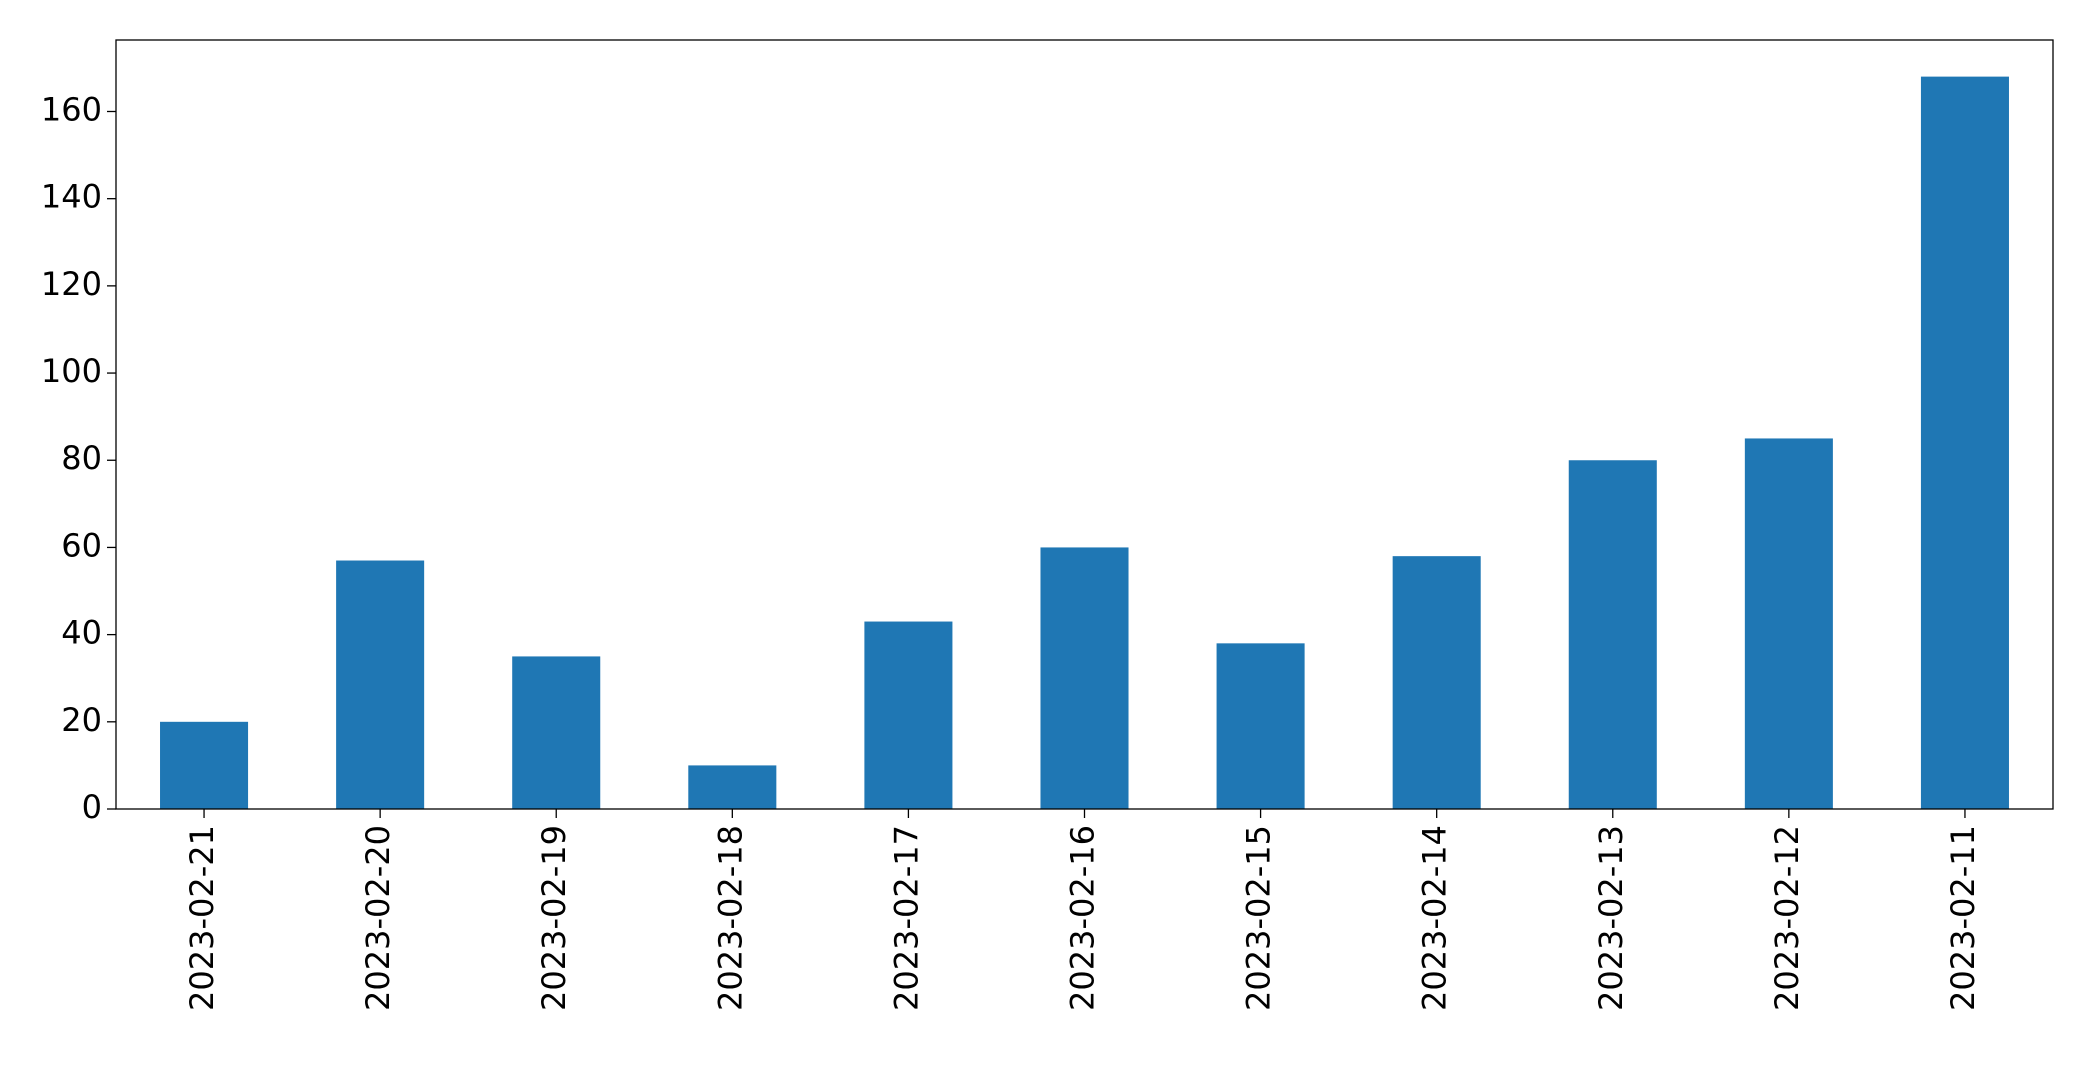 The image size is (2093, 1065). Describe the element at coordinates (1259, 918) in the screenshot. I see `x-tick-label: 2023-02-15` at that location.